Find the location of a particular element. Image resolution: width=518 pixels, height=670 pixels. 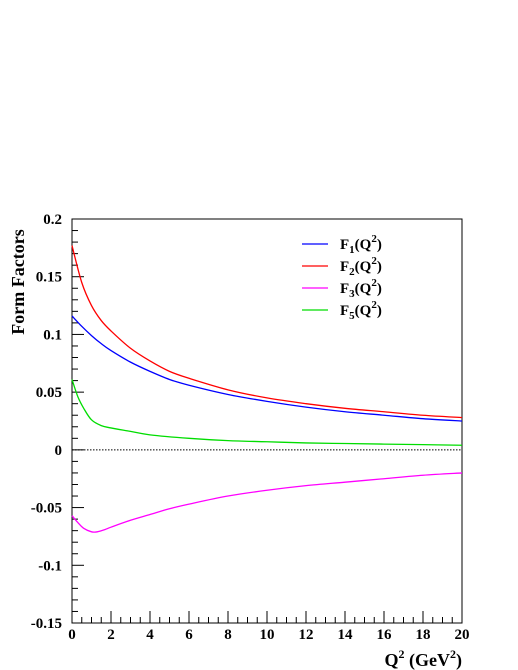

x-tick-label: 6 is located at coordinates (189, 635).